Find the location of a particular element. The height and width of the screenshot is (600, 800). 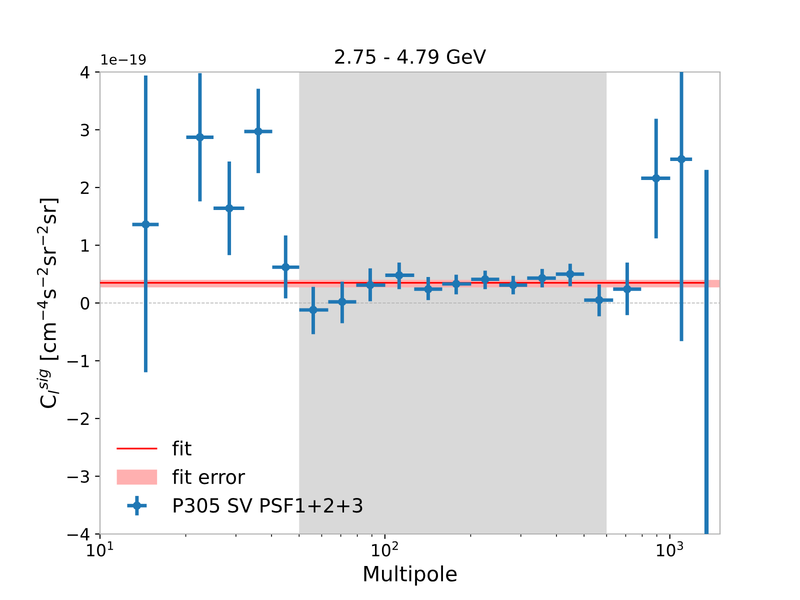

y-tick-label: 4 is located at coordinates (85, 72).